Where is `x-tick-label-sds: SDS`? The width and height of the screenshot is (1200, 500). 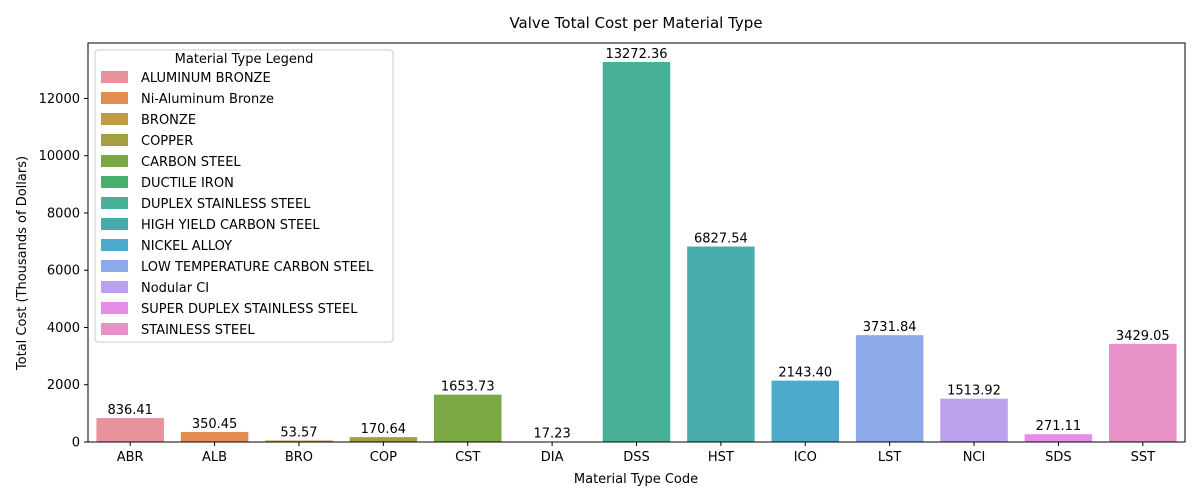
x-tick-label-sds: SDS is located at coordinates (1058, 457).